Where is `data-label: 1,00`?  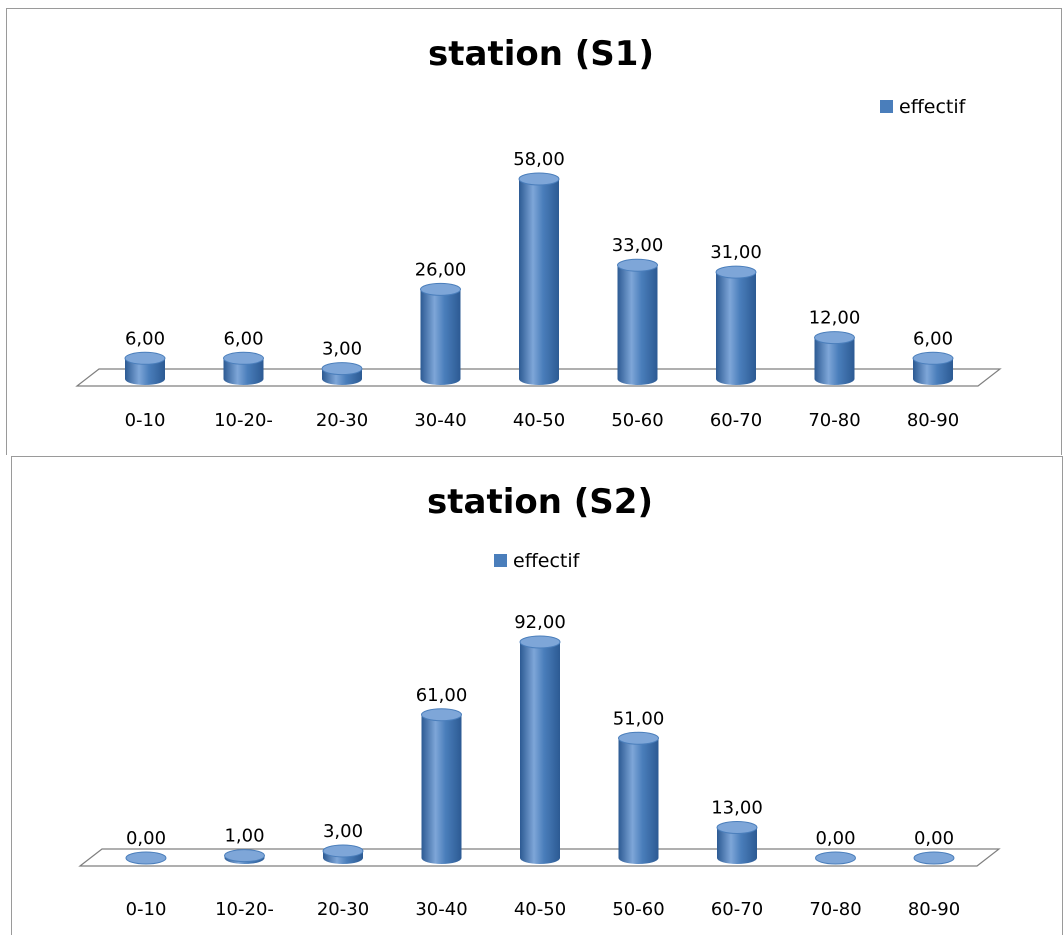 data-label: 1,00 is located at coordinates (244, 836).